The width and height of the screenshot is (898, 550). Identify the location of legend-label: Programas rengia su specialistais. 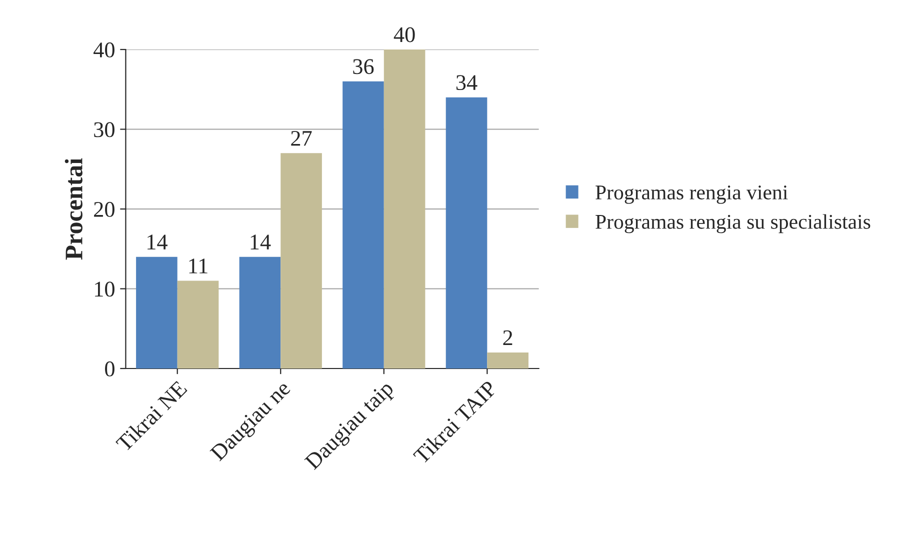
(733, 224).